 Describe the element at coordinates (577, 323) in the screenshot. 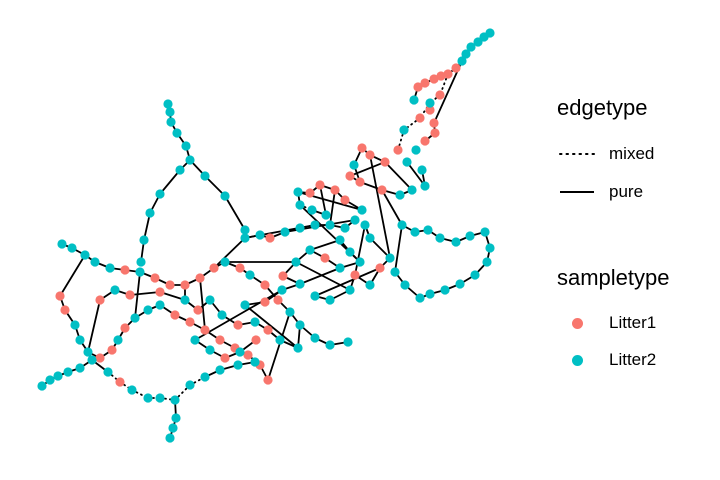

I see `litter1-dot-key` at that location.